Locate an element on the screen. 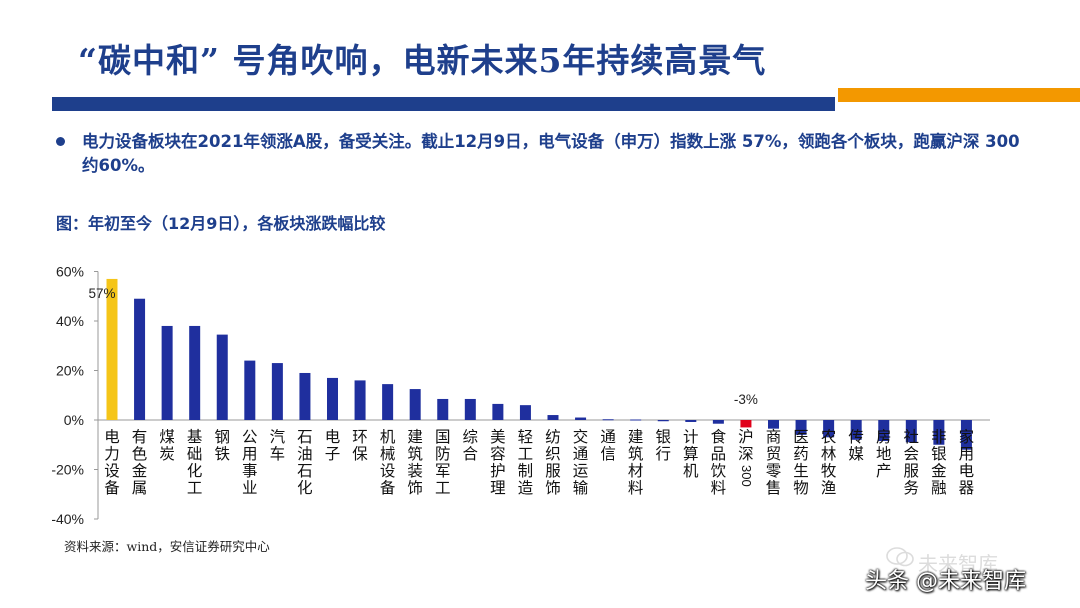 The width and height of the screenshot is (1080, 608). page-title: “碳中和” 号角吹响，电新未来5年持续高景气 is located at coordinates (422, 60).